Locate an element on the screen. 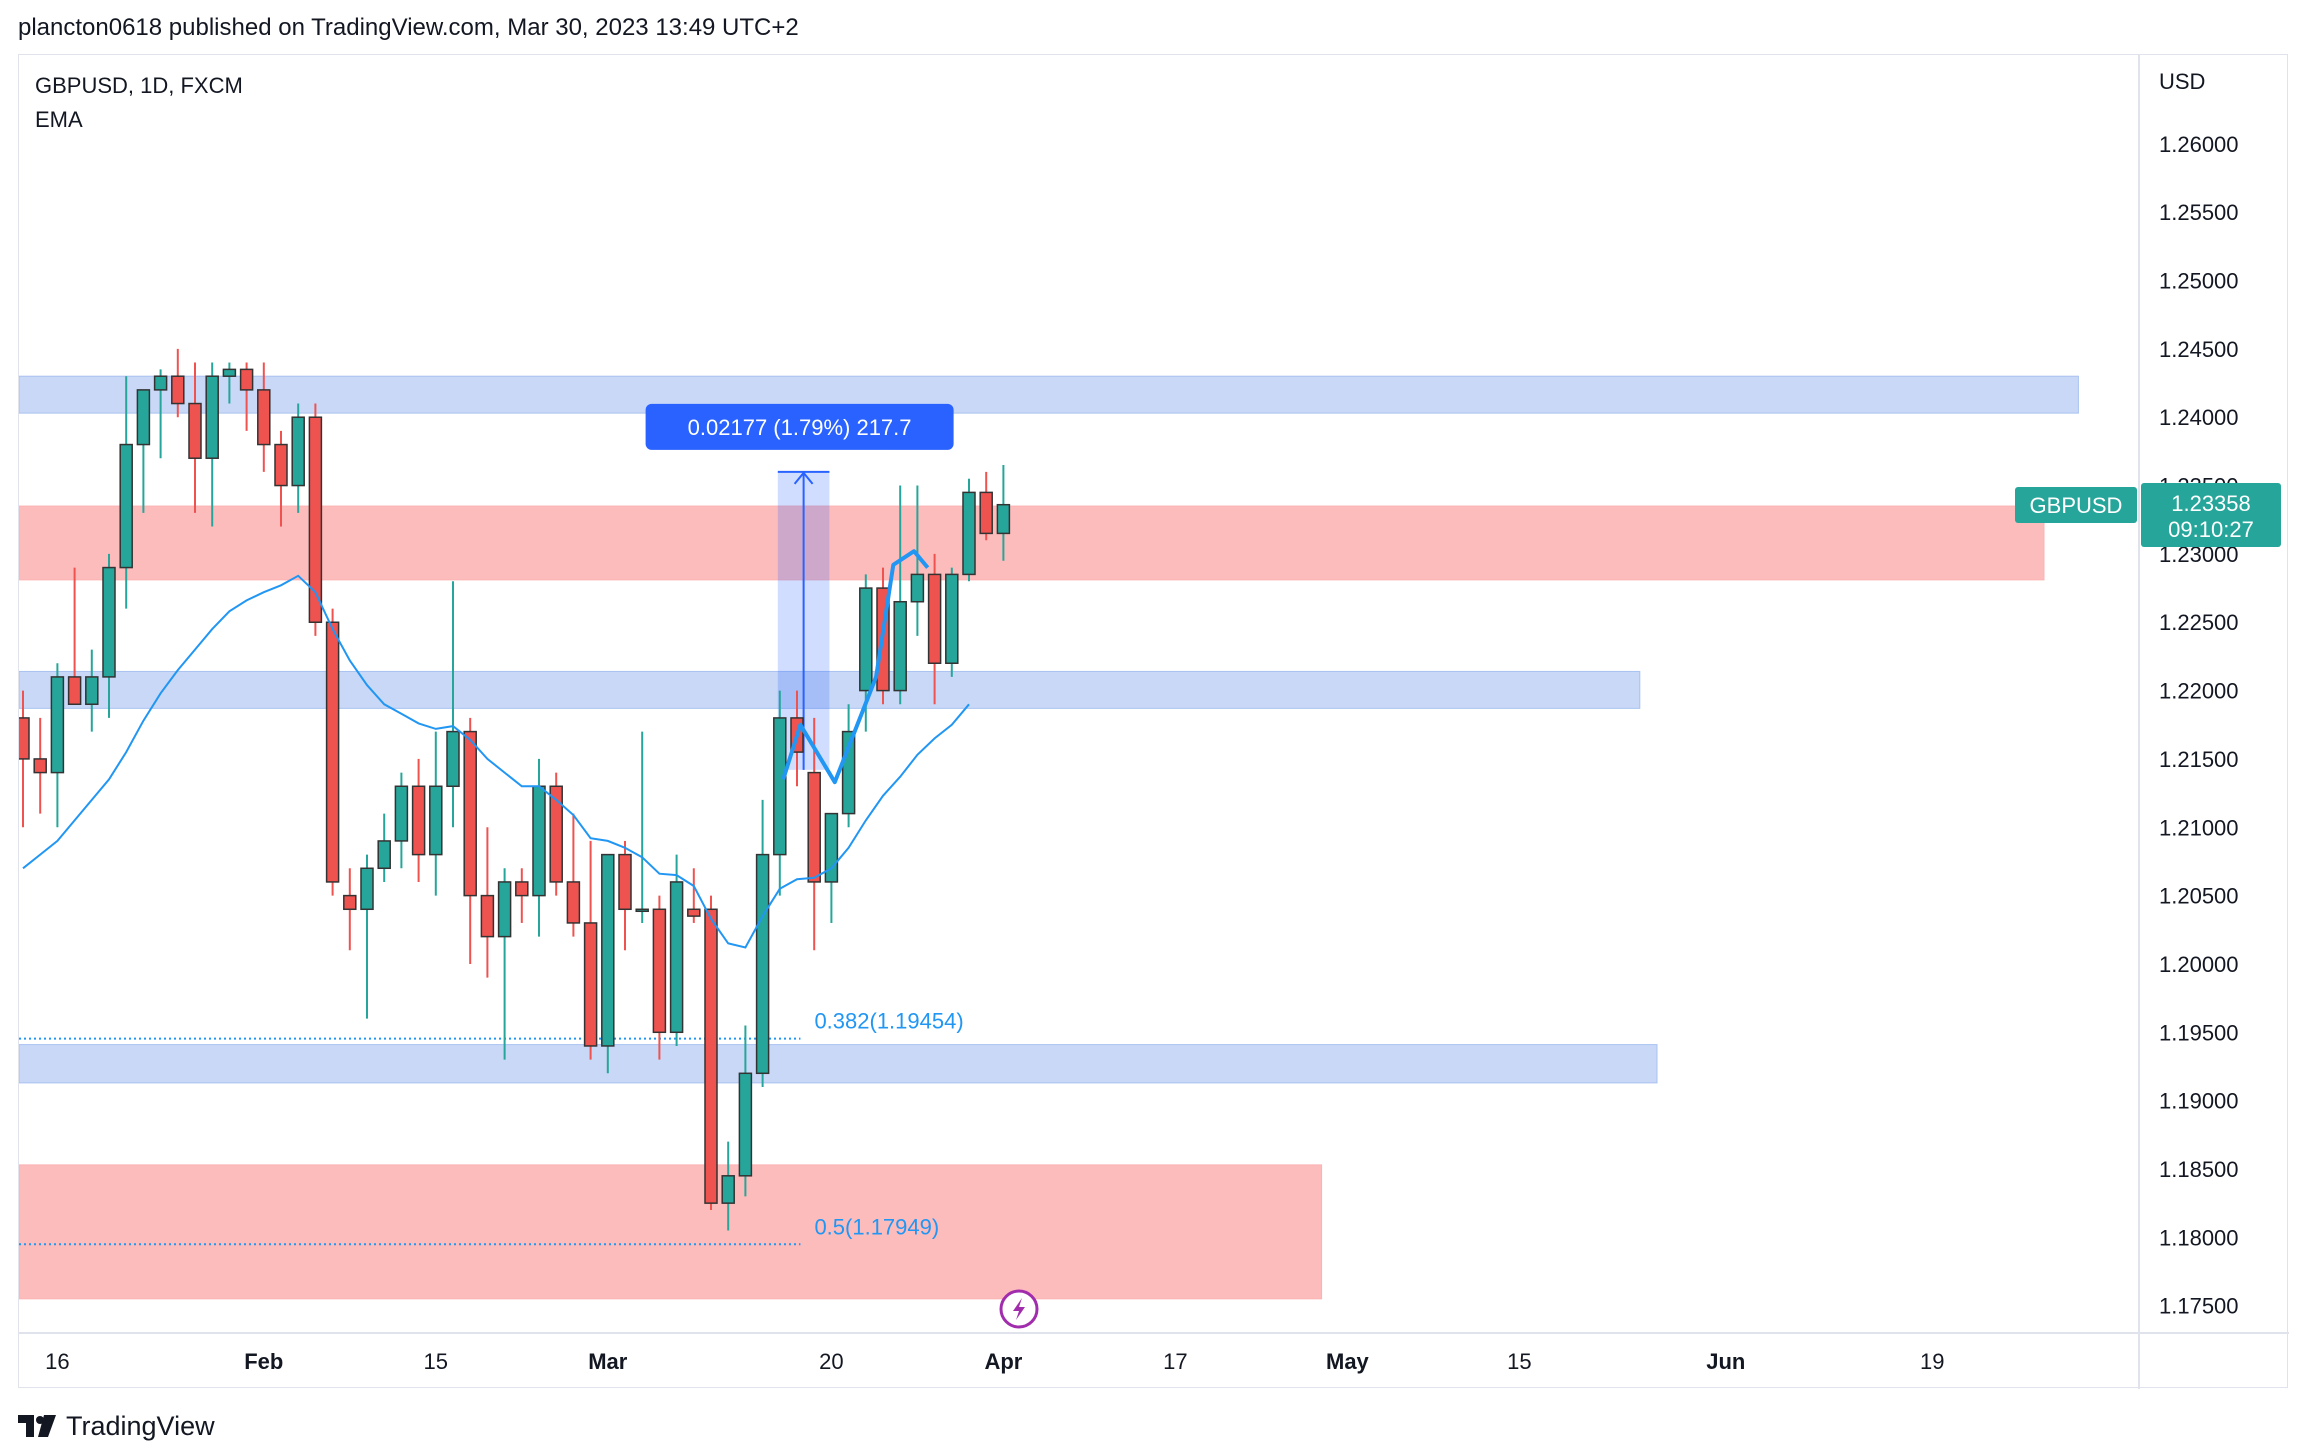 The height and width of the screenshot is (1454, 2304). indicator-label: EMA is located at coordinates (59, 119).